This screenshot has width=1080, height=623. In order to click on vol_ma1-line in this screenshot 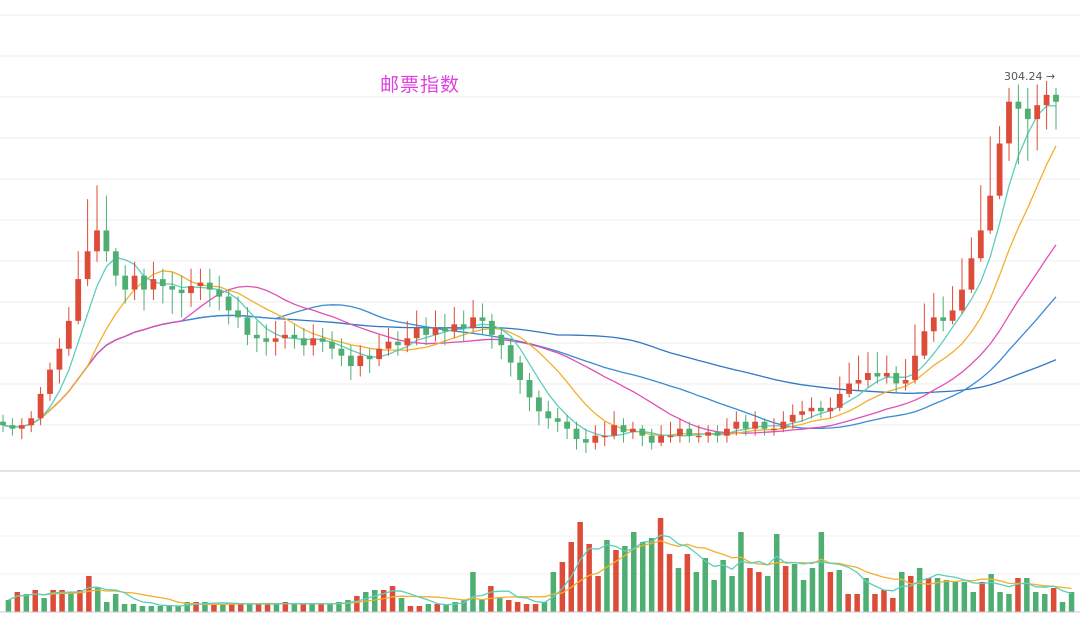, I will do `click(540, 570)`.